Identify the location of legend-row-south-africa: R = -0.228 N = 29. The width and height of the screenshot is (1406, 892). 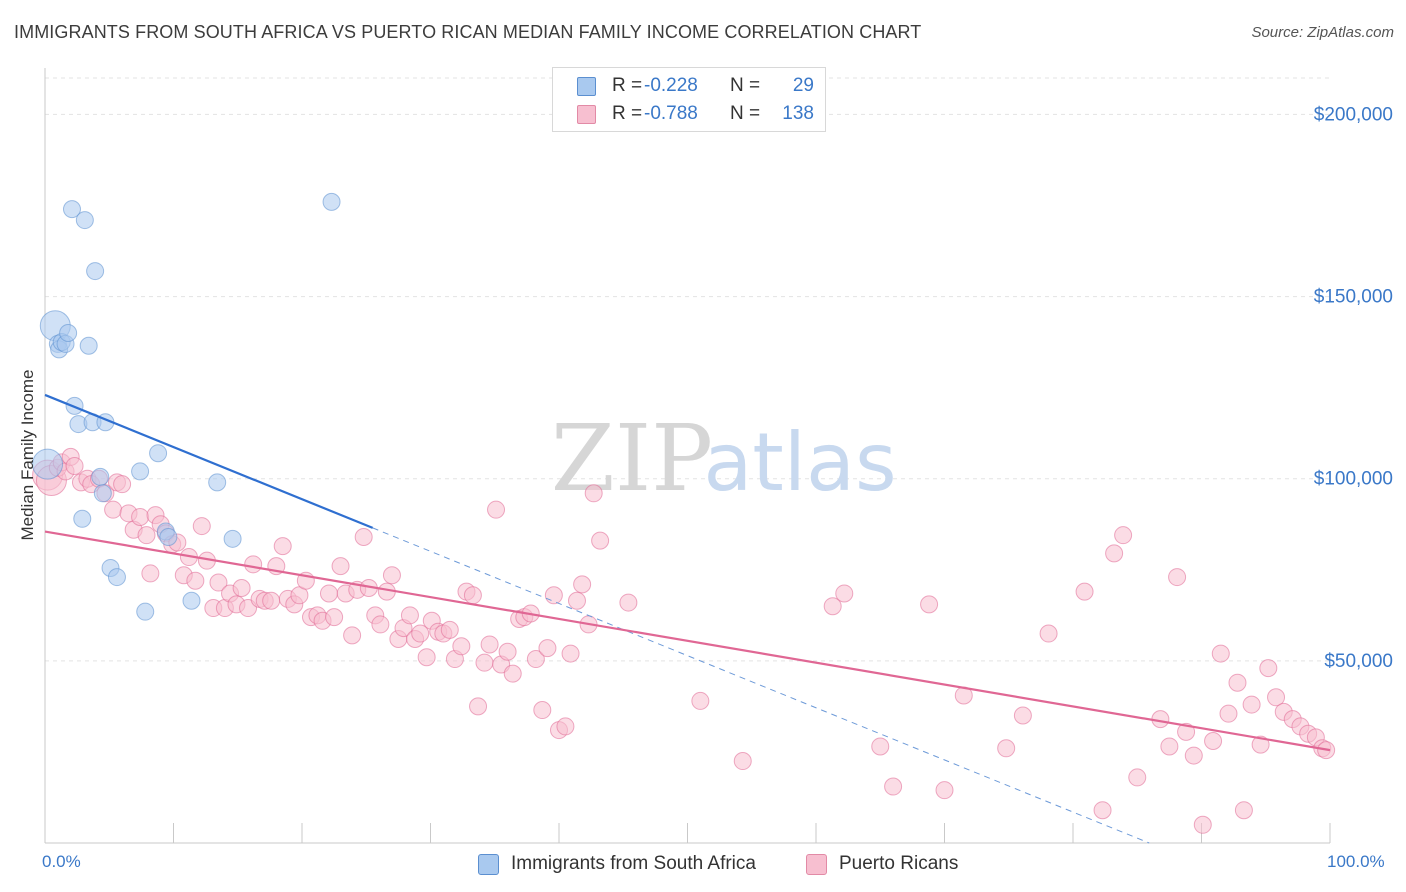
(695, 86).